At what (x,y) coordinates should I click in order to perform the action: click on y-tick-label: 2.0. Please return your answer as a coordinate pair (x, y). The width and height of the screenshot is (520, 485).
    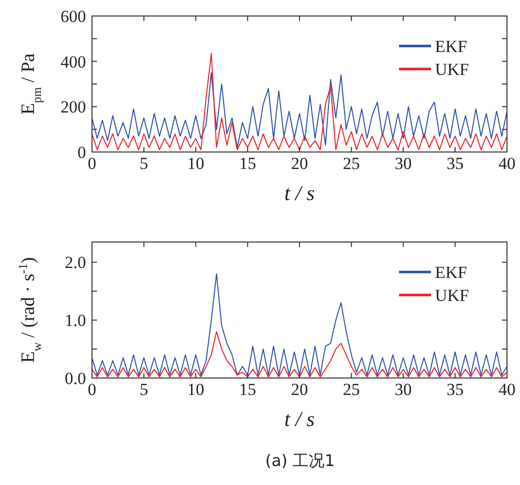
    Looking at the image, I should click on (75, 262).